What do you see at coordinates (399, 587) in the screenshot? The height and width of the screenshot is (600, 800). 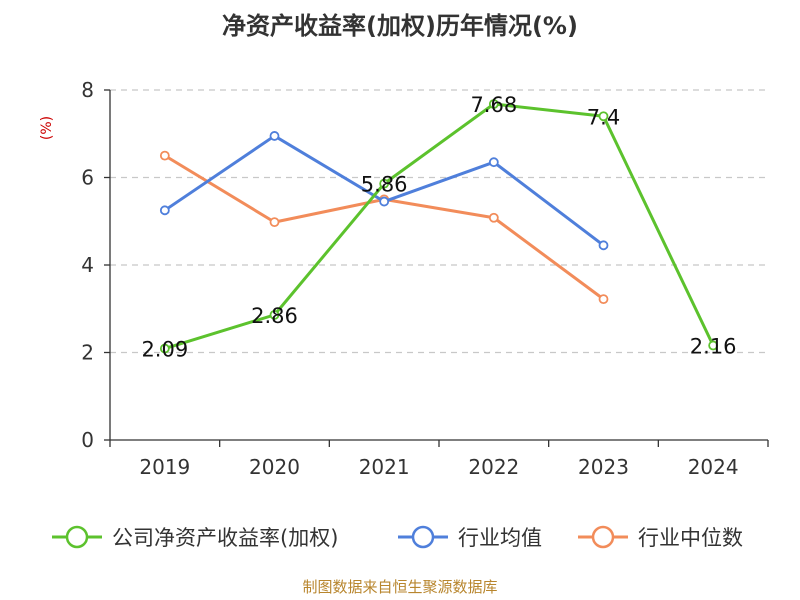 I see `source-note: 制图数据来自恒生聚源数据库` at bounding box center [399, 587].